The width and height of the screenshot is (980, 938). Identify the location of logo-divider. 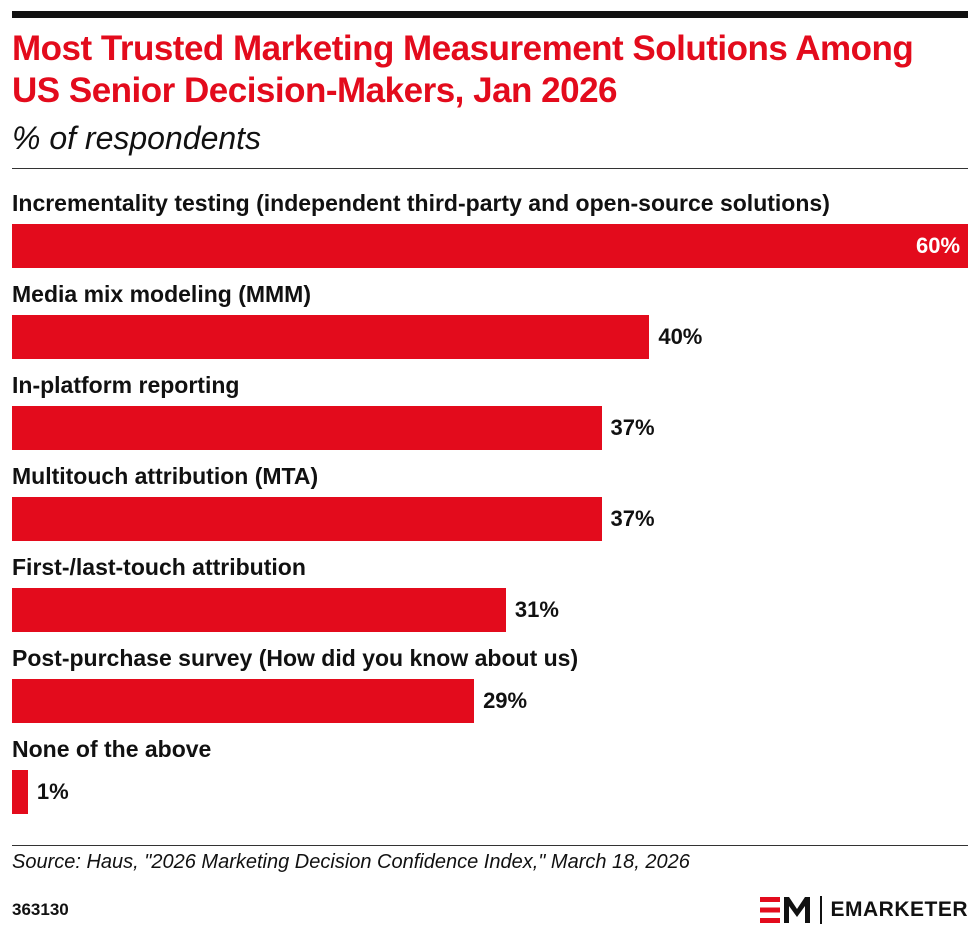
(821, 910).